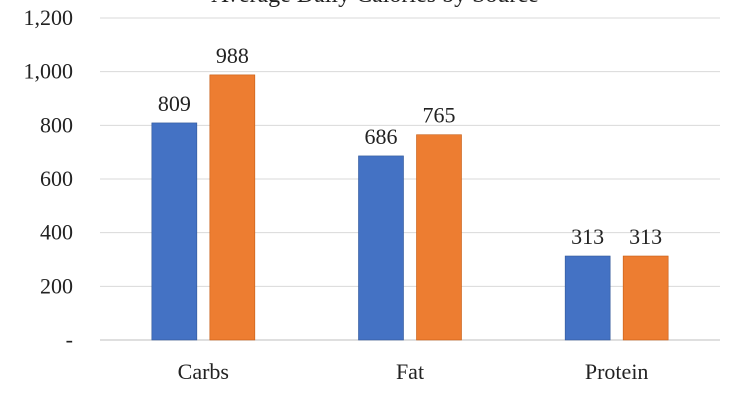  I want to click on y-tick-label: 600, so click(56, 178).